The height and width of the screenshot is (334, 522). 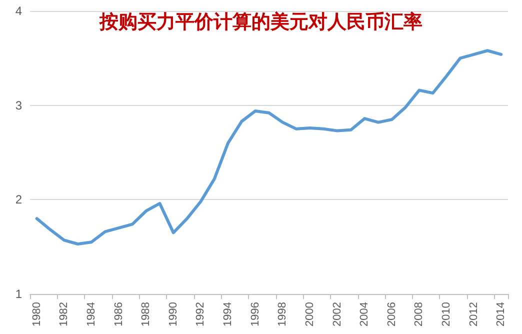 What do you see at coordinates (260, 22) in the screenshot?
I see `chart-title: 按购买力平价计算的美元对人民币汇率` at bounding box center [260, 22].